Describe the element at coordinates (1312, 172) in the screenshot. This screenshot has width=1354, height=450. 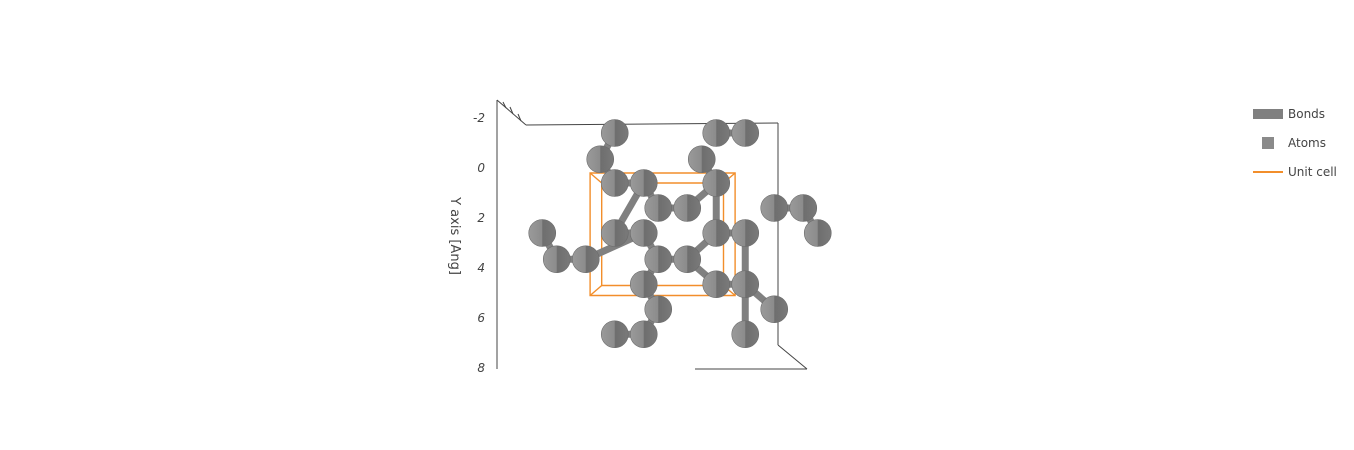
I see `legend-label-unit-cell: Unit cell` at that location.